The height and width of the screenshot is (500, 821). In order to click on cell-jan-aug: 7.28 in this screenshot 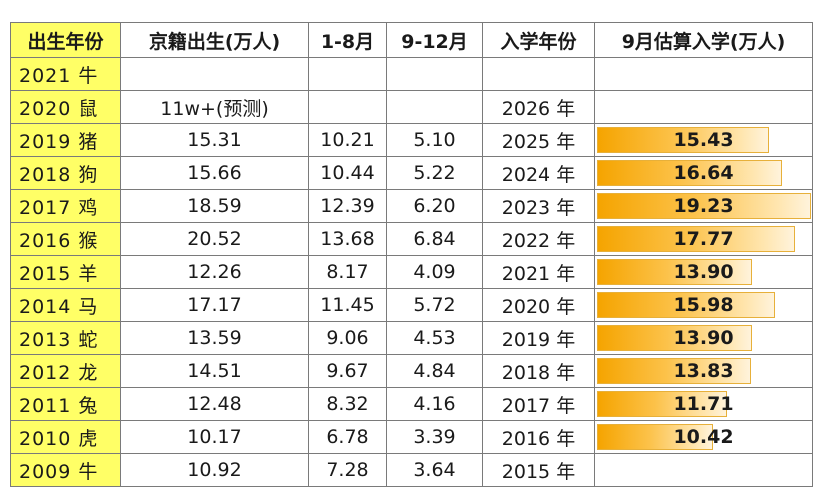, I will do `click(347, 470)`.